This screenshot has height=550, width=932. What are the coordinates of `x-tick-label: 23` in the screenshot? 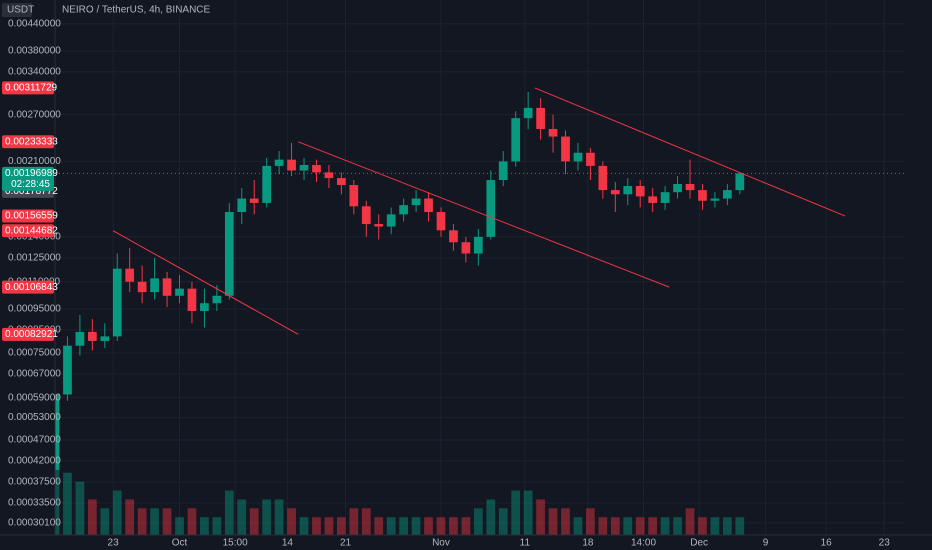 It's located at (885, 543).